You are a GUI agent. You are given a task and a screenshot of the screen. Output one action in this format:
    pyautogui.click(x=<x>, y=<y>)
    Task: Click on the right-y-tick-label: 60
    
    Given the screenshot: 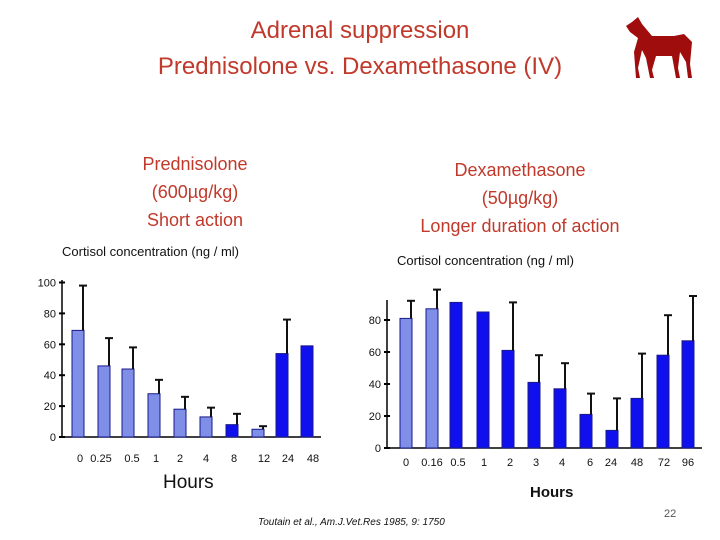 What is the action you would take?
    pyautogui.click(x=375, y=353)
    